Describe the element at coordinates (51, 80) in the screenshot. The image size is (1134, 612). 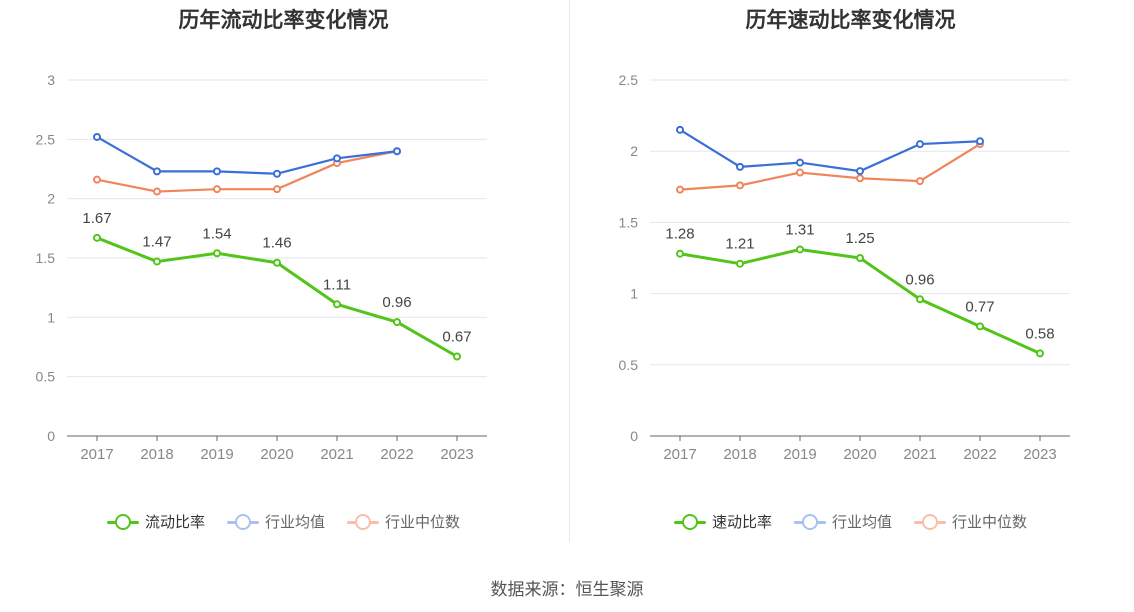
I see `y-tick-label: 3` at that location.